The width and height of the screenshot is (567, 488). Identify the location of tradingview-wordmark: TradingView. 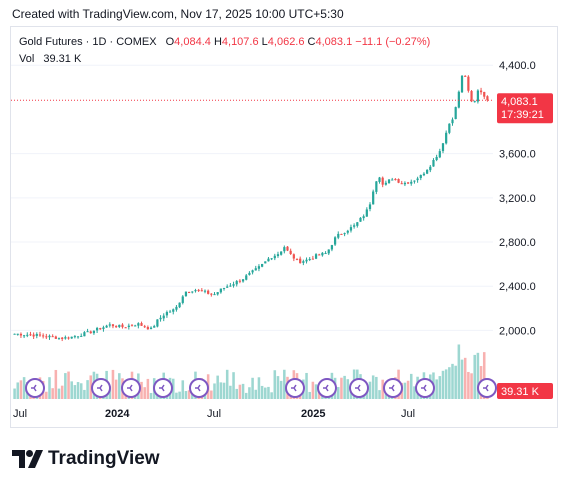
(104, 458).